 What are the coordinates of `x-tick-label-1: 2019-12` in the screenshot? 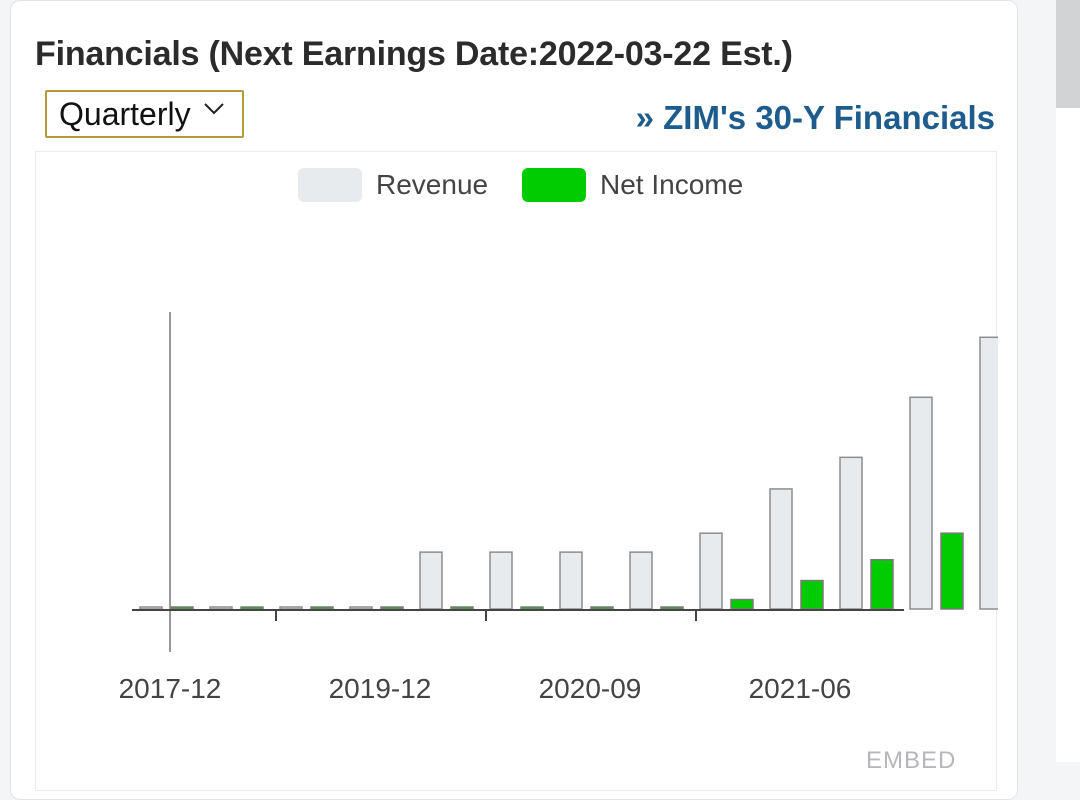 It's located at (380, 688).